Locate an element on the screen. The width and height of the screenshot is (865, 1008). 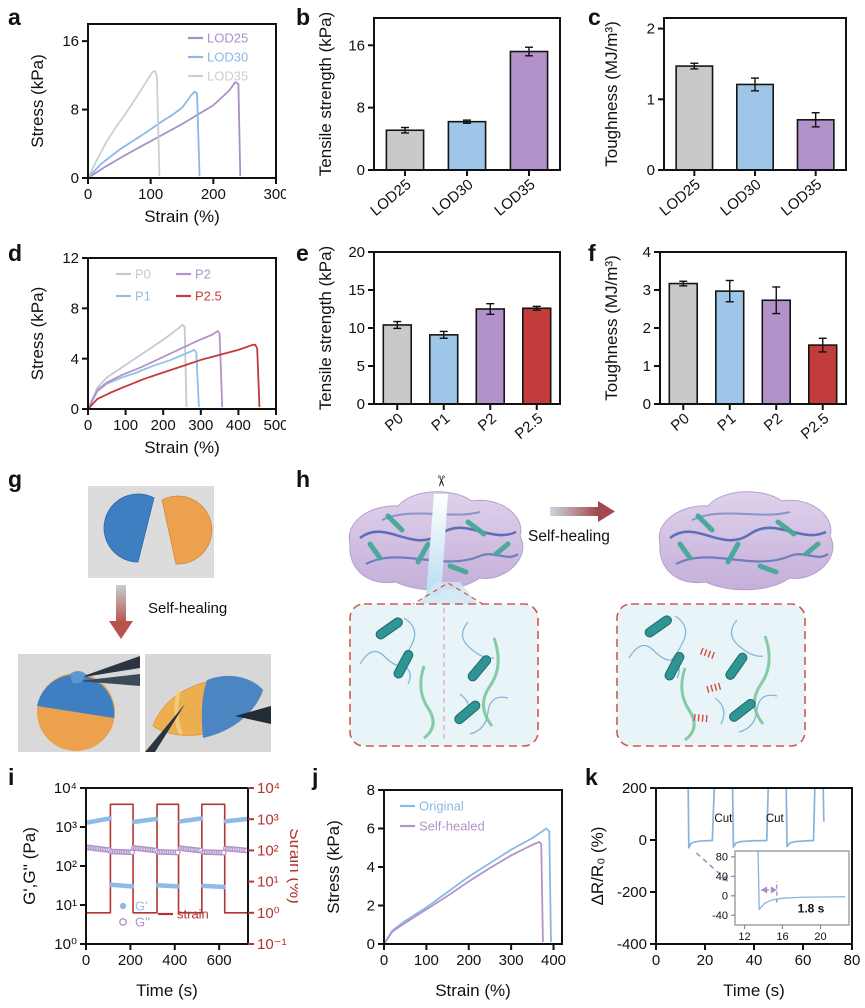
svg-text: G' is located at coordinates (141, 906).